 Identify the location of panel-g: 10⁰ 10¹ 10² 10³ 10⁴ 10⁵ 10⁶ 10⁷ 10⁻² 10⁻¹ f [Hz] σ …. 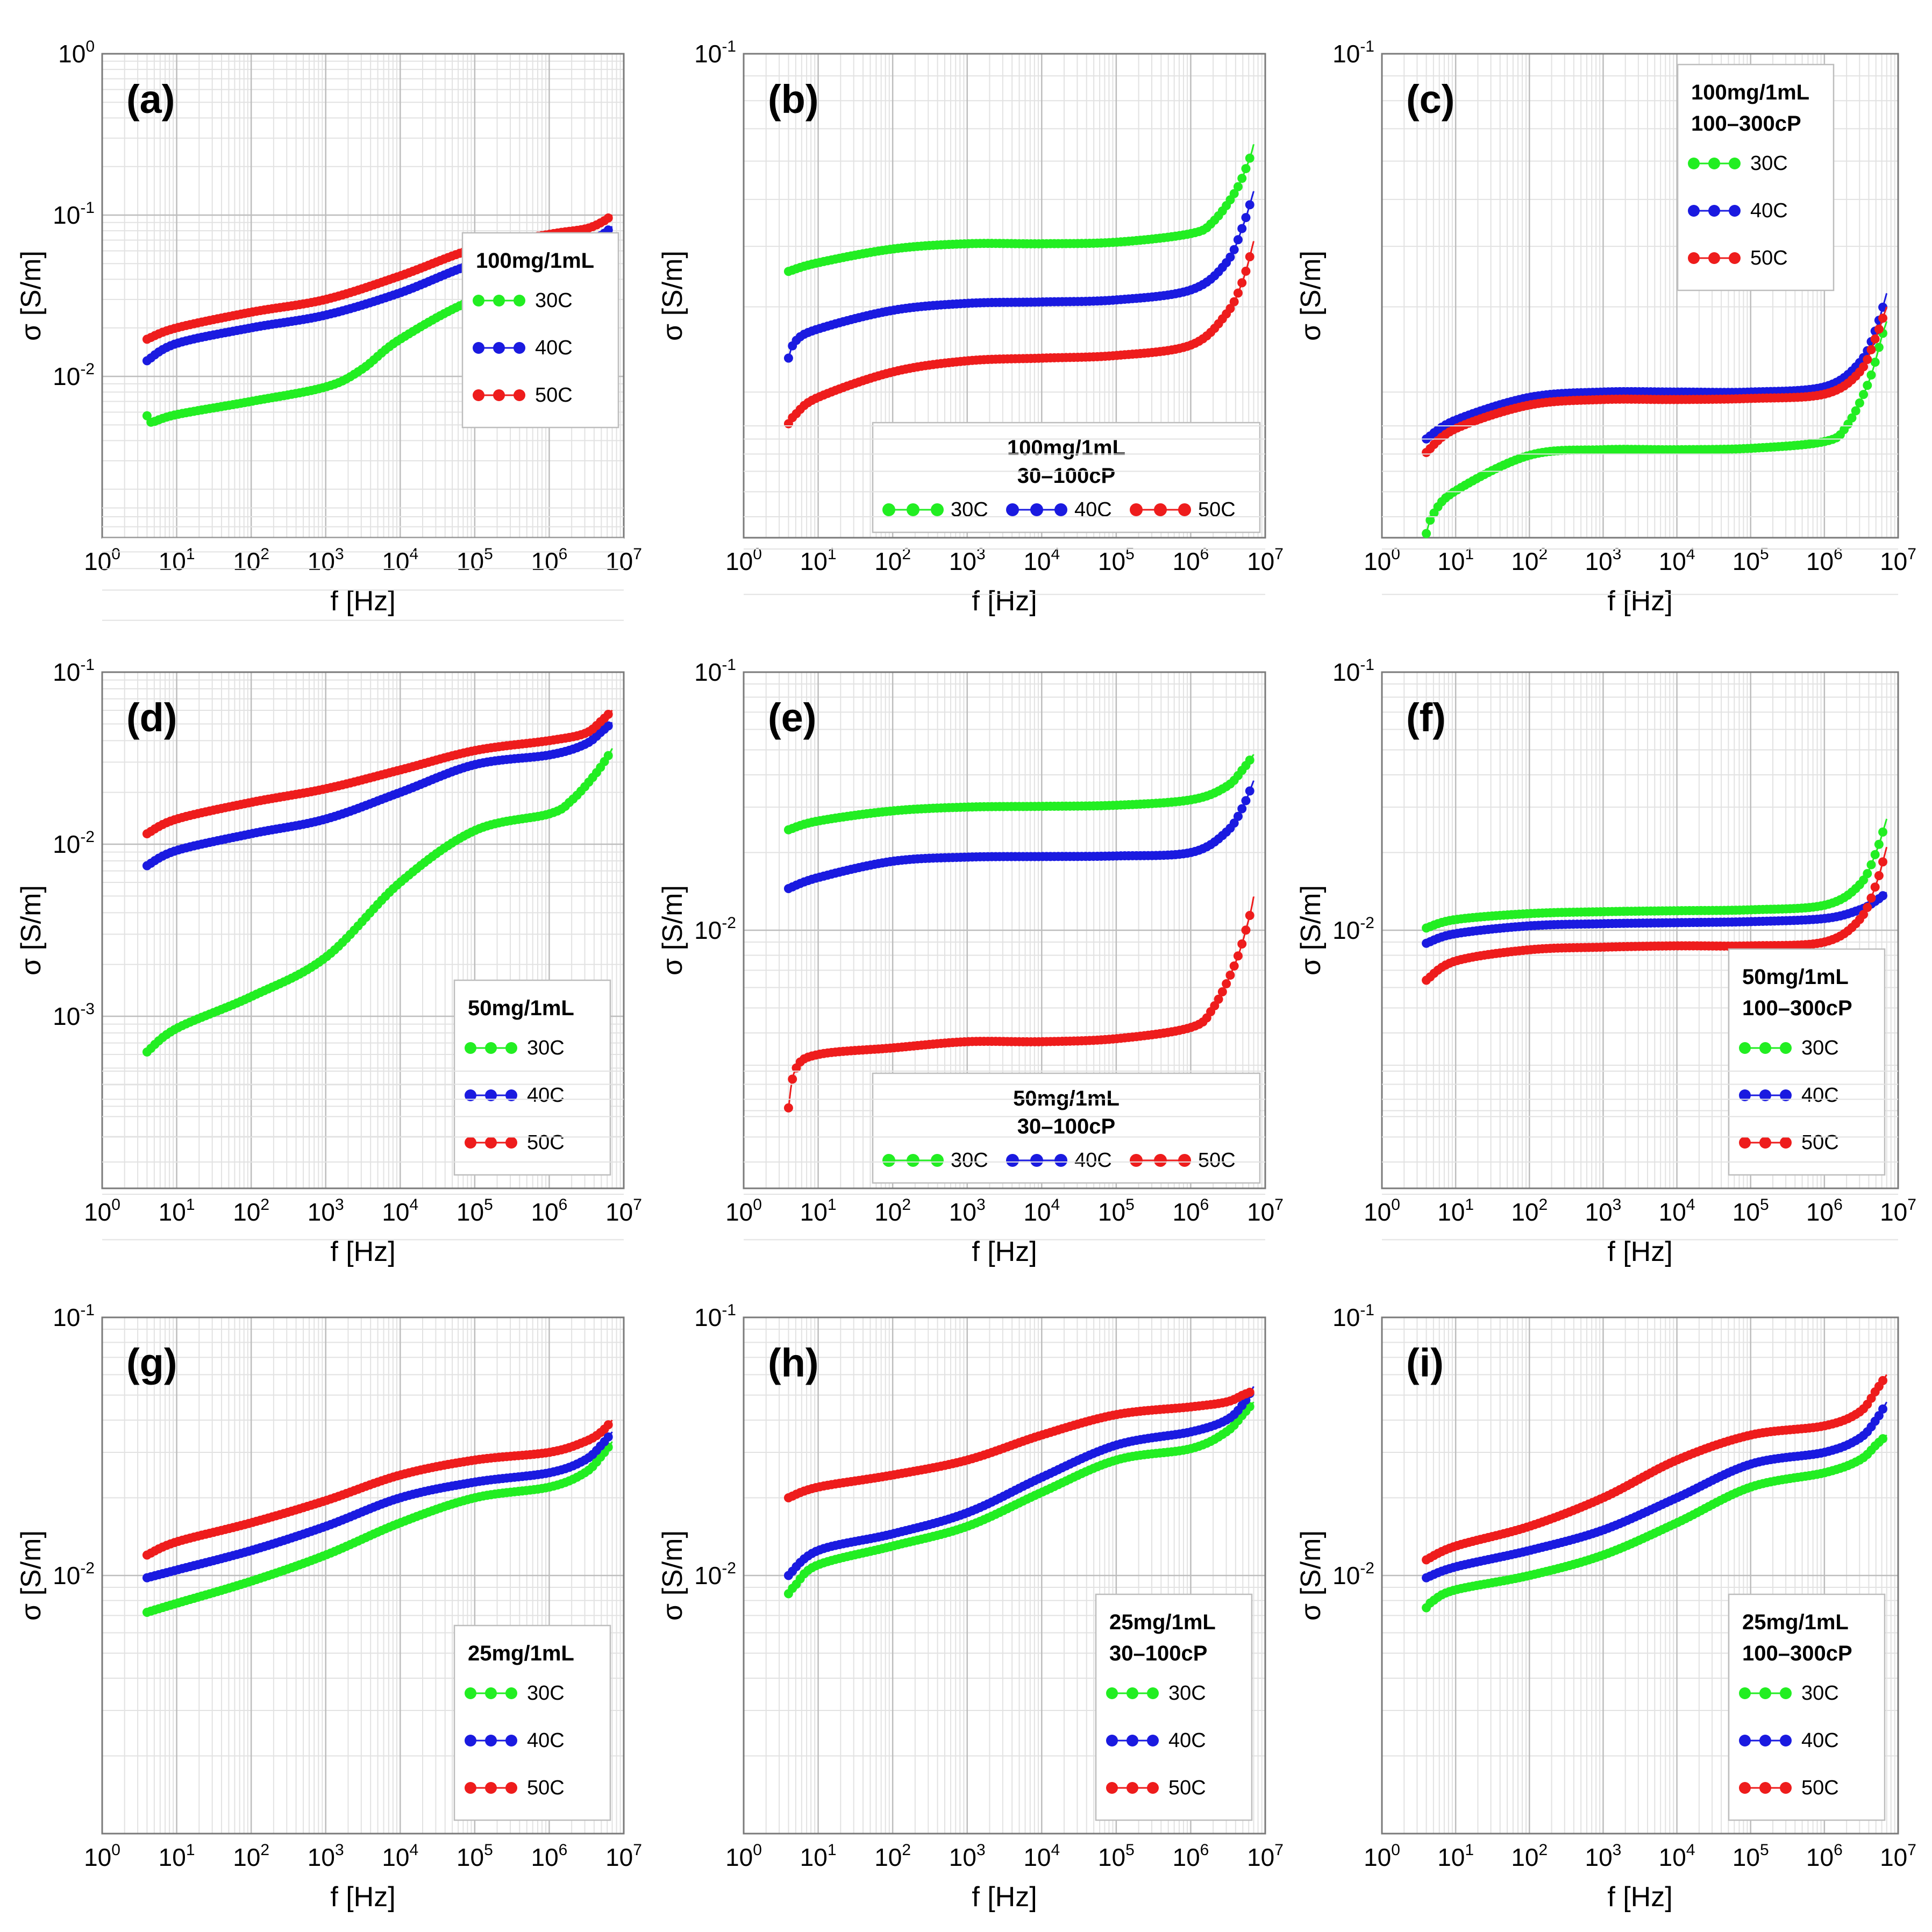
(329, 1491).